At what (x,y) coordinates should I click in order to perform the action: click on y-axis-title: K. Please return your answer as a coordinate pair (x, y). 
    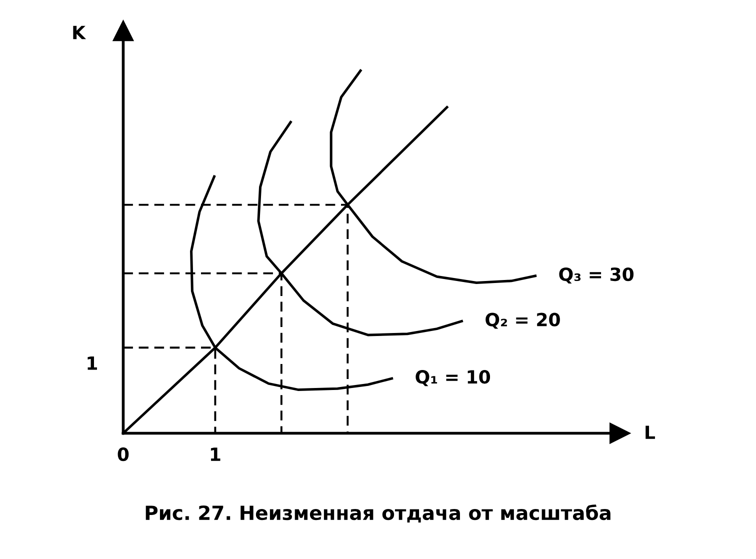
    Looking at the image, I should click on (79, 33).